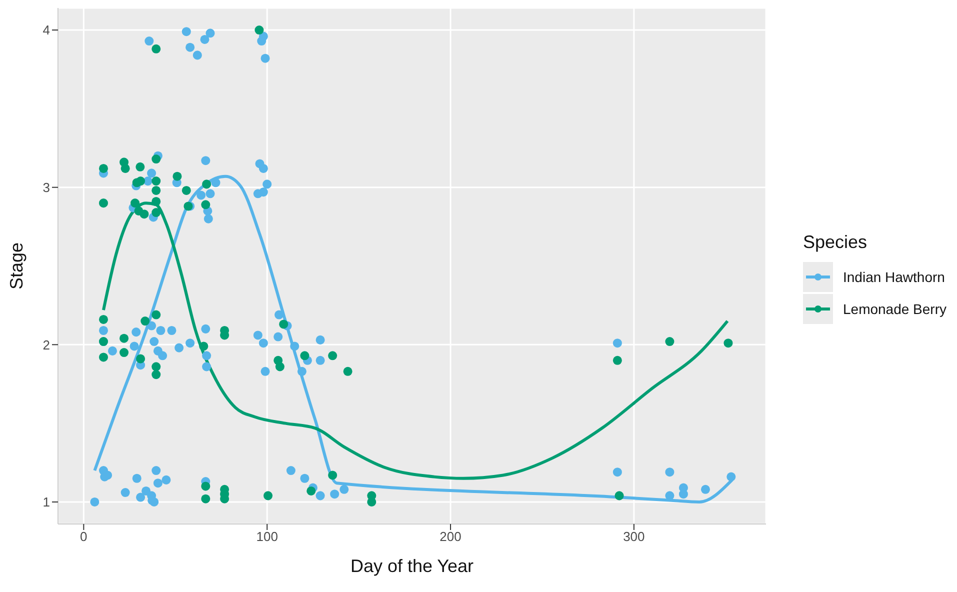  What do you see at coordinates (267, 536) in the screenshot?
I see `x-tick-label: 100` at bounding box center [267, 536].